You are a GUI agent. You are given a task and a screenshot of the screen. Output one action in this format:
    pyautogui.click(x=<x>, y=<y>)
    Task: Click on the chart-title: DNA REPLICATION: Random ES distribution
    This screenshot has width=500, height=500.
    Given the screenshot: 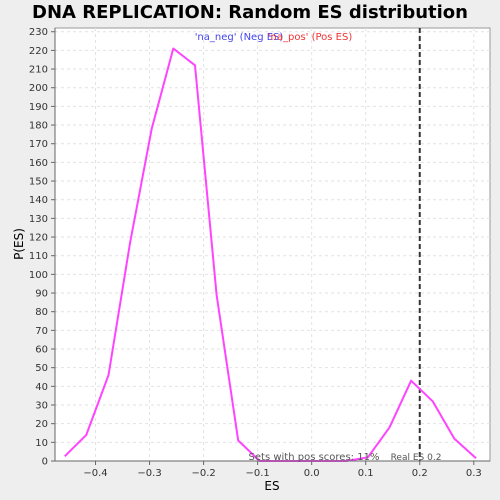 What is the action you would take?
    pyautogui.click(x=250, y=12)
    